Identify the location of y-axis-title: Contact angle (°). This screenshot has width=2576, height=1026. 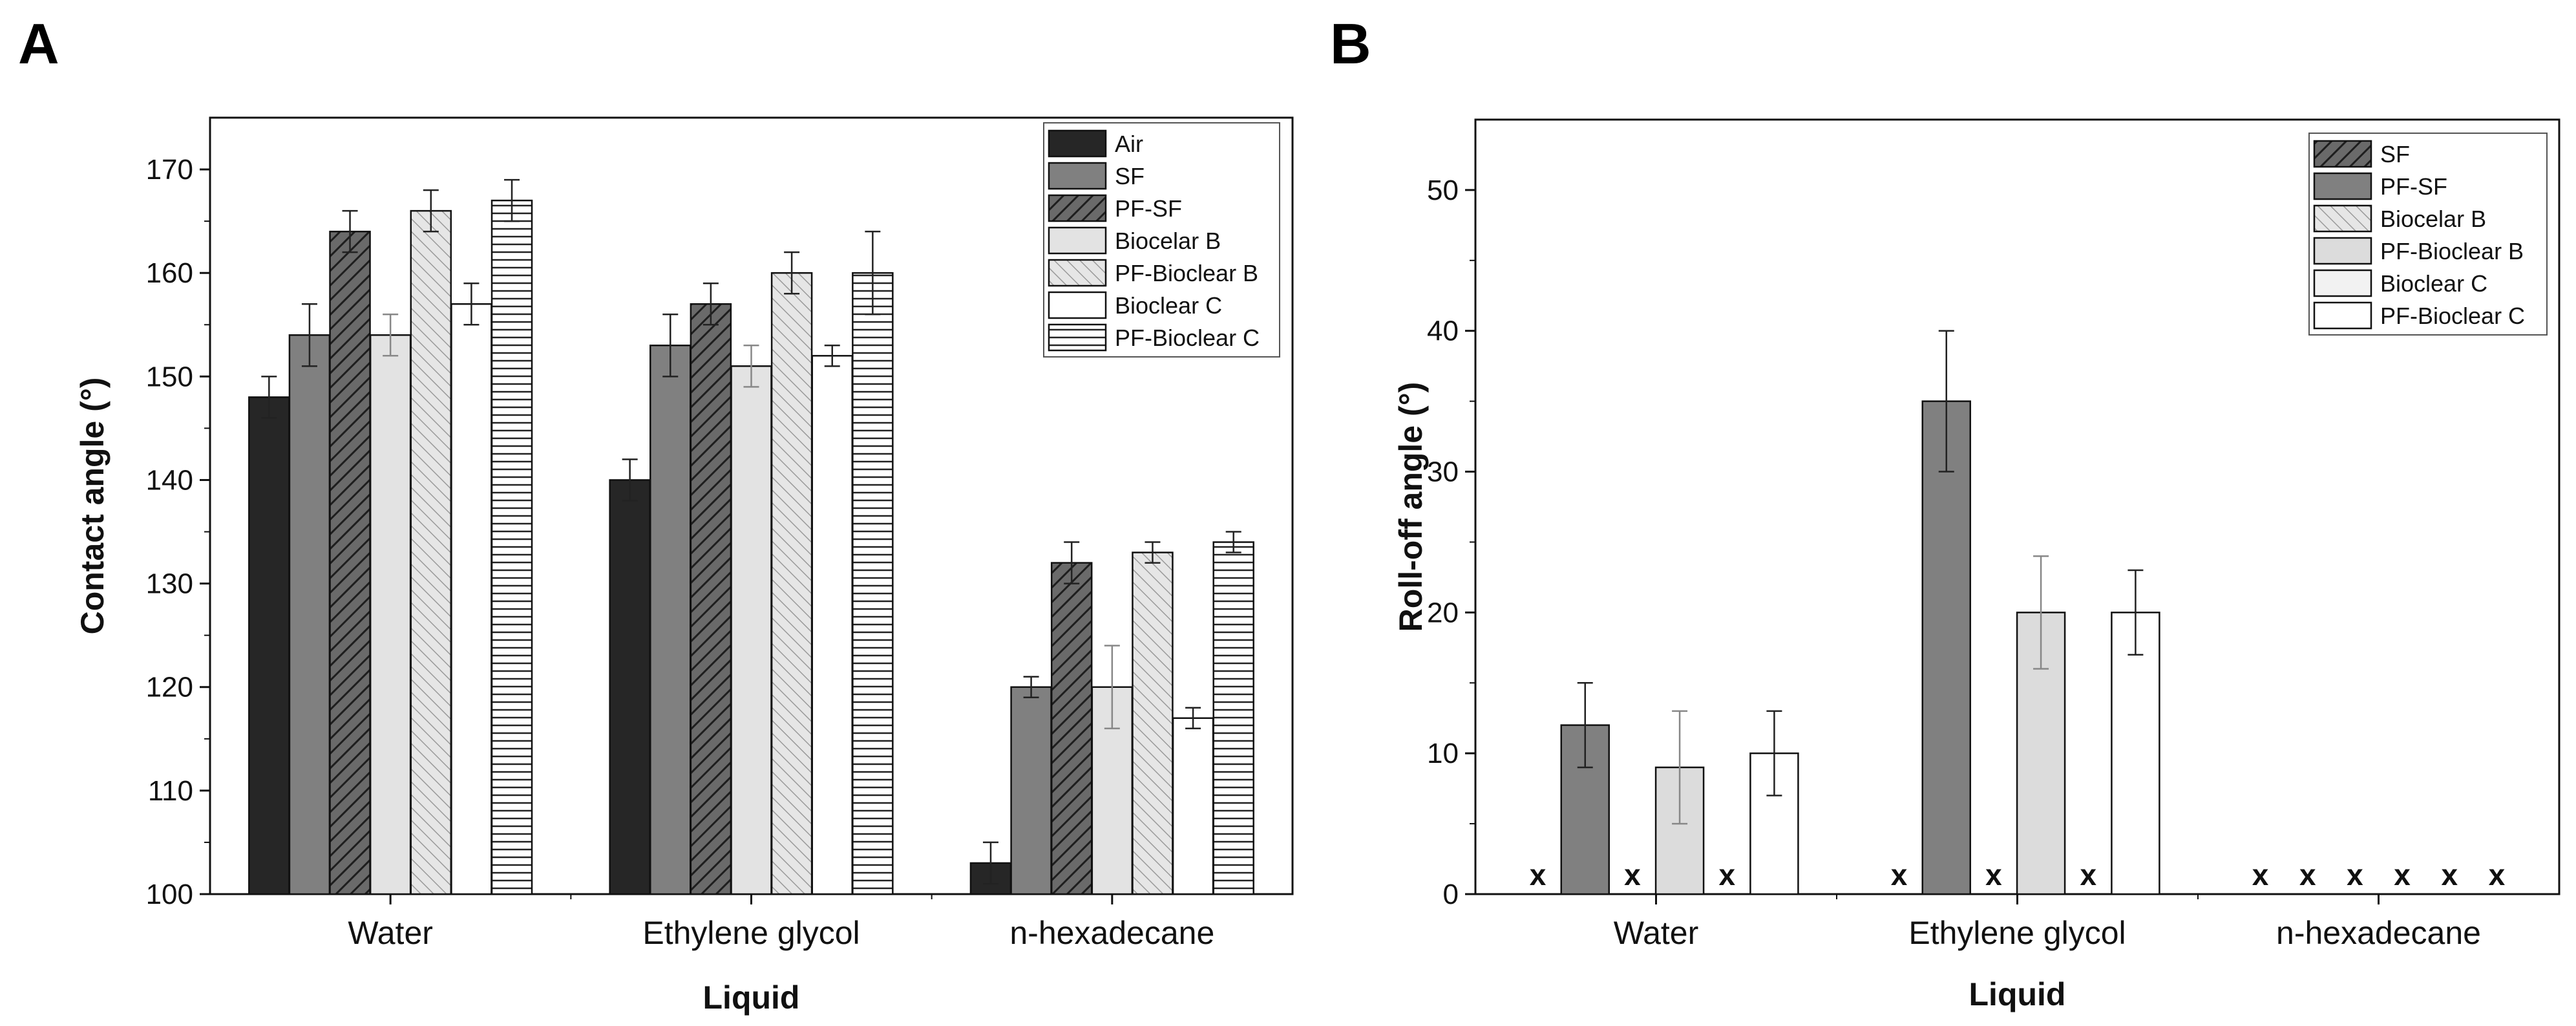
(92, 506).